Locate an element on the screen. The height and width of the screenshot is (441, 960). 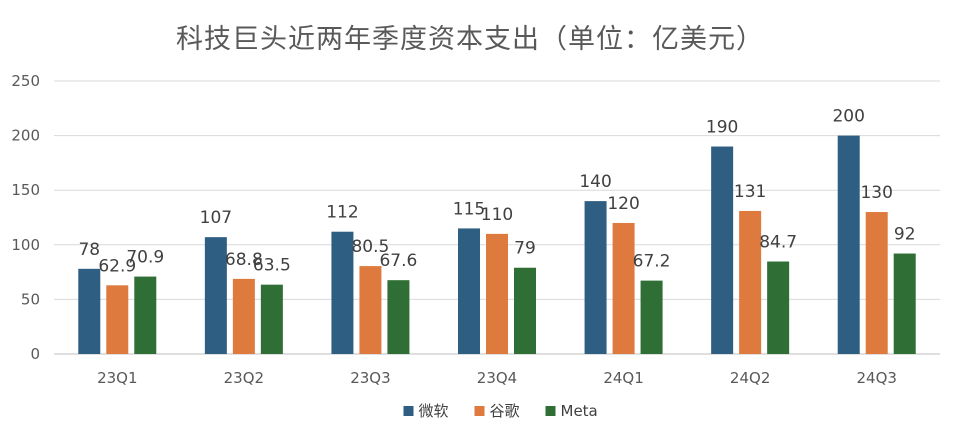
data-label: 131 is located at coordinates (750, 192).